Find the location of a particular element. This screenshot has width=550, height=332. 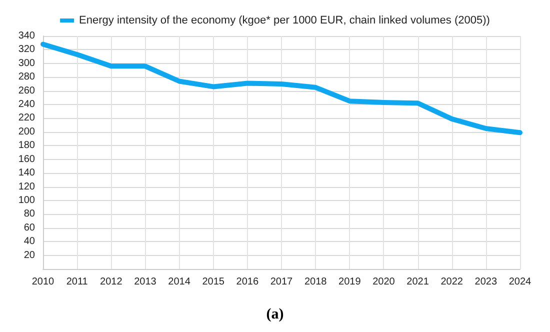

x-tick-label: 2016 is located at coordinates (247, 282).